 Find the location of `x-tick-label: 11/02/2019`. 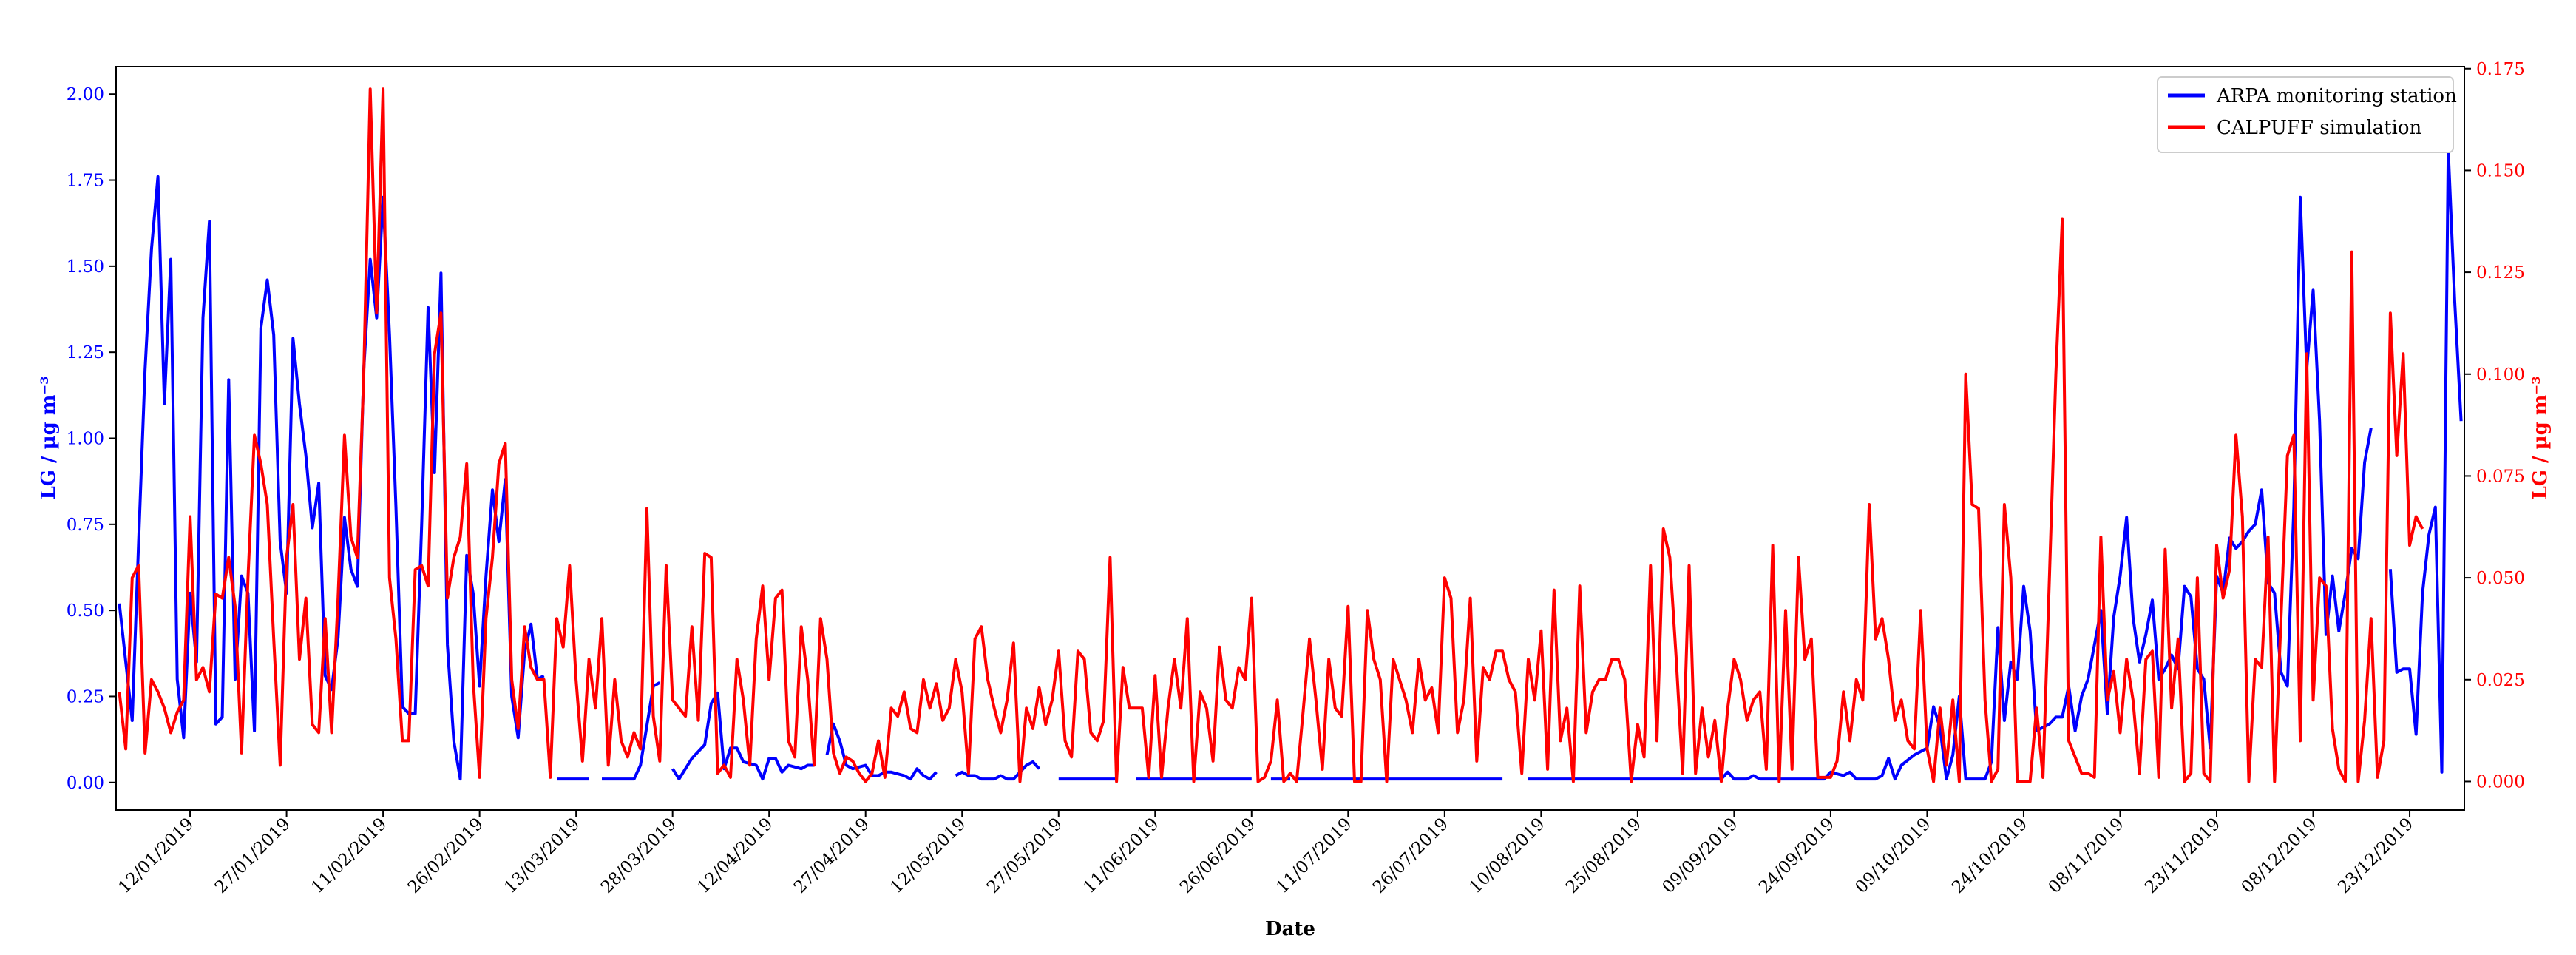

x-tick-label: 11/02/2019 is located at coordinates (349, 855).